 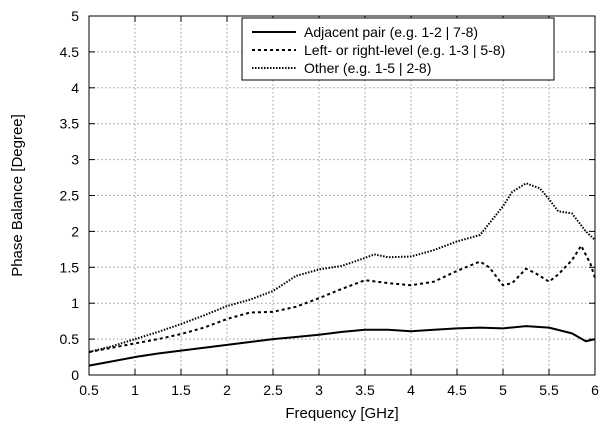 What do you see at coordinates (319, 390) in the screenshot?
I see `x-tick-label: 3` at bounding box center [319, 390].